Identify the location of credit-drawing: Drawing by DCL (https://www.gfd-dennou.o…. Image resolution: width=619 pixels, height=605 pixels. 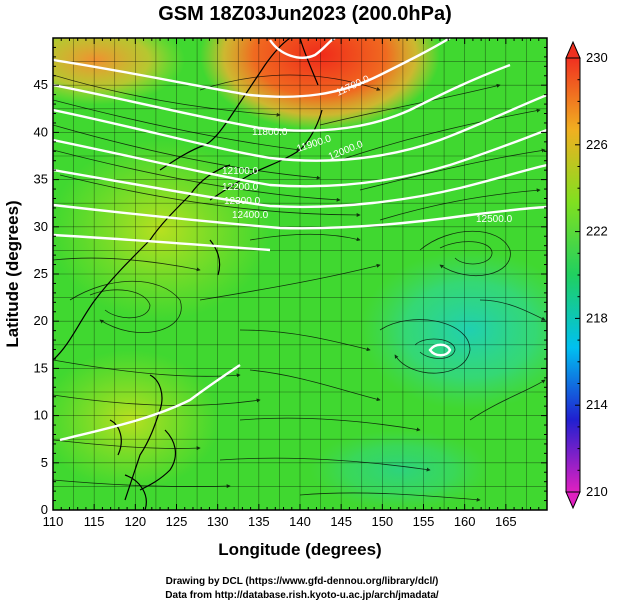
(302, 581).